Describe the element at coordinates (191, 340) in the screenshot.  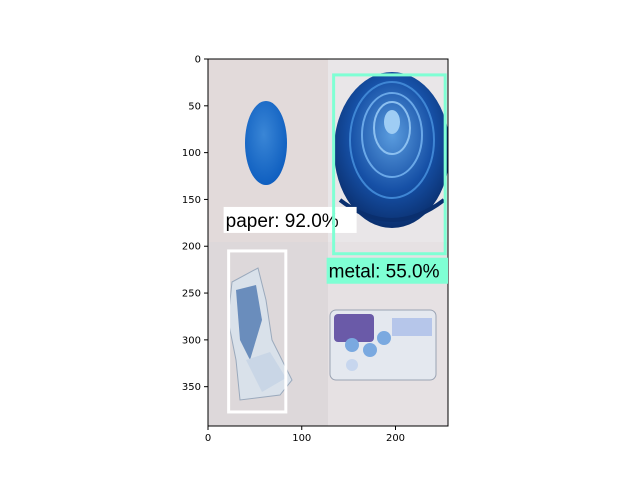
I see `y-tick-label: 300` at that location.